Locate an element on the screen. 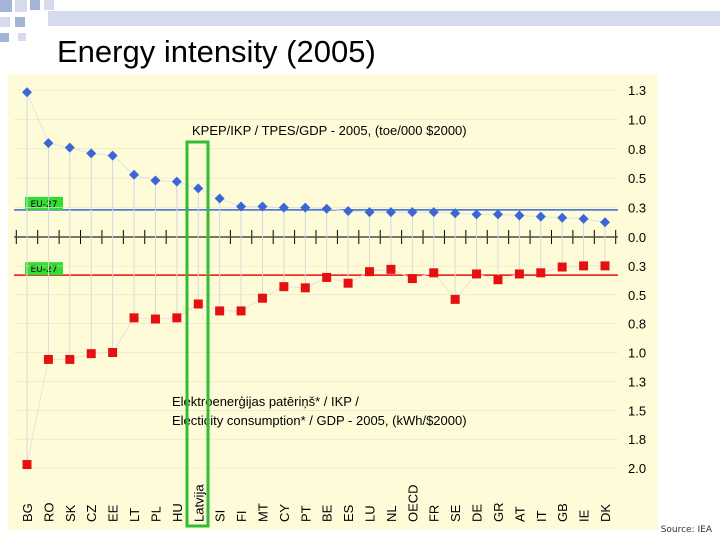  tpes-gdp-point-cy is located at coordinates (283, 207).